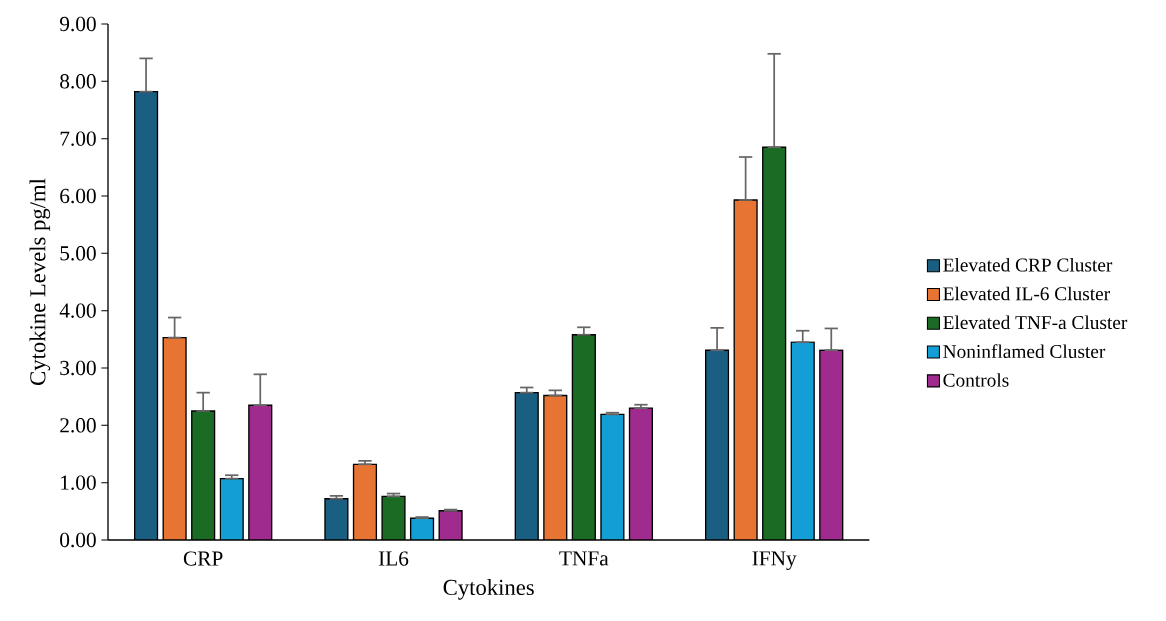 The image size is (1166, 621). I want to click on x-tick-label: TNFa, so click(584, 558).